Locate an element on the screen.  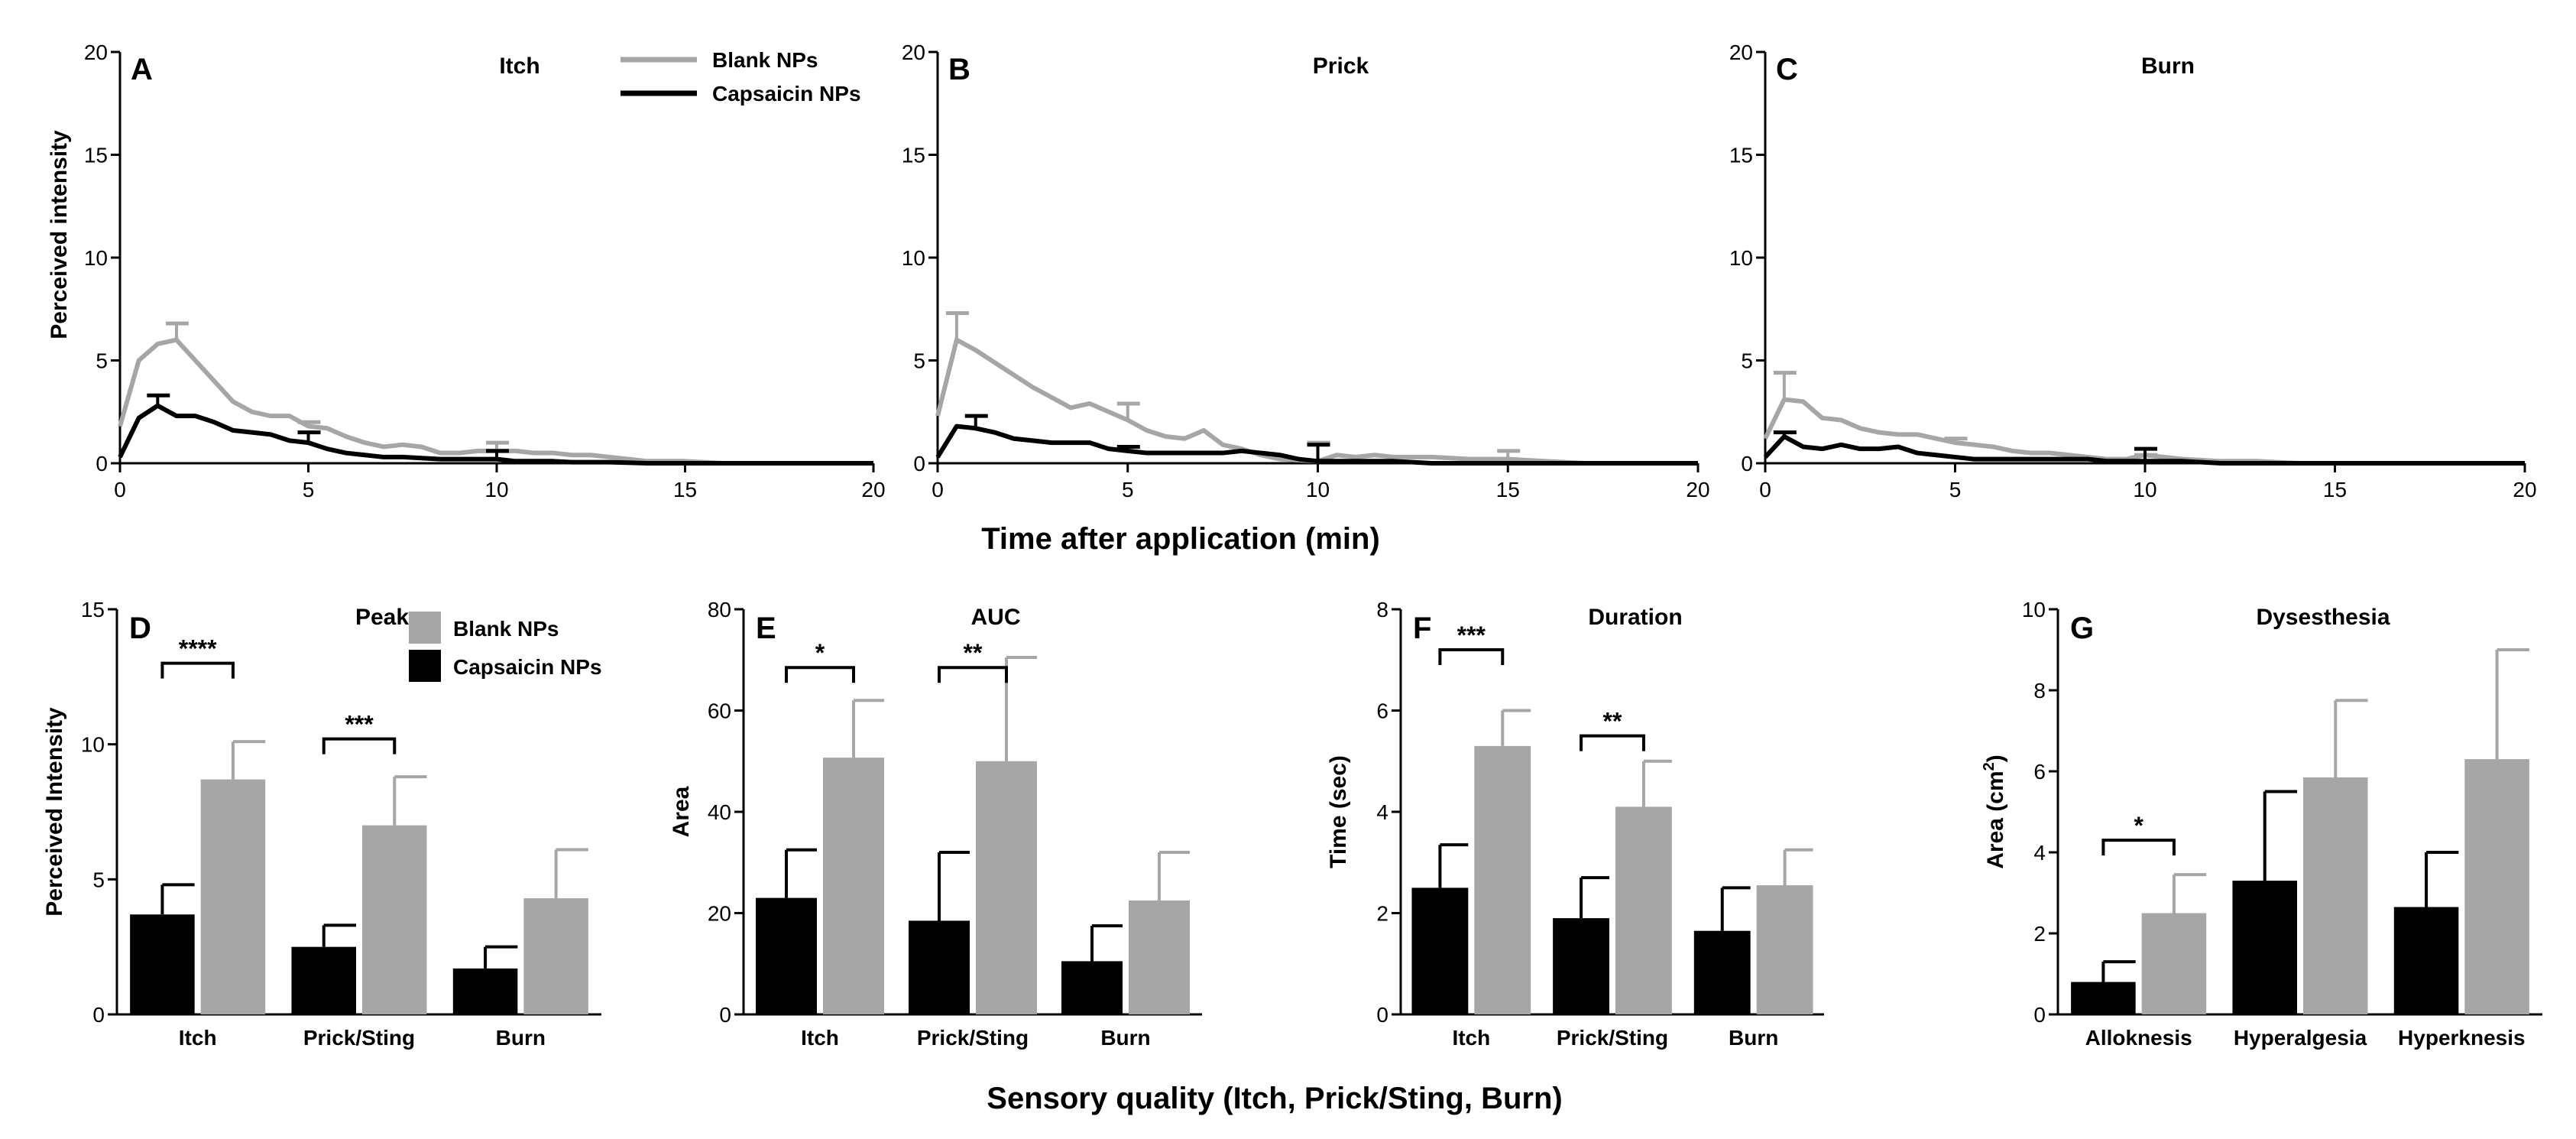
y-axis-label: Area is located at coordinates (681, 811).